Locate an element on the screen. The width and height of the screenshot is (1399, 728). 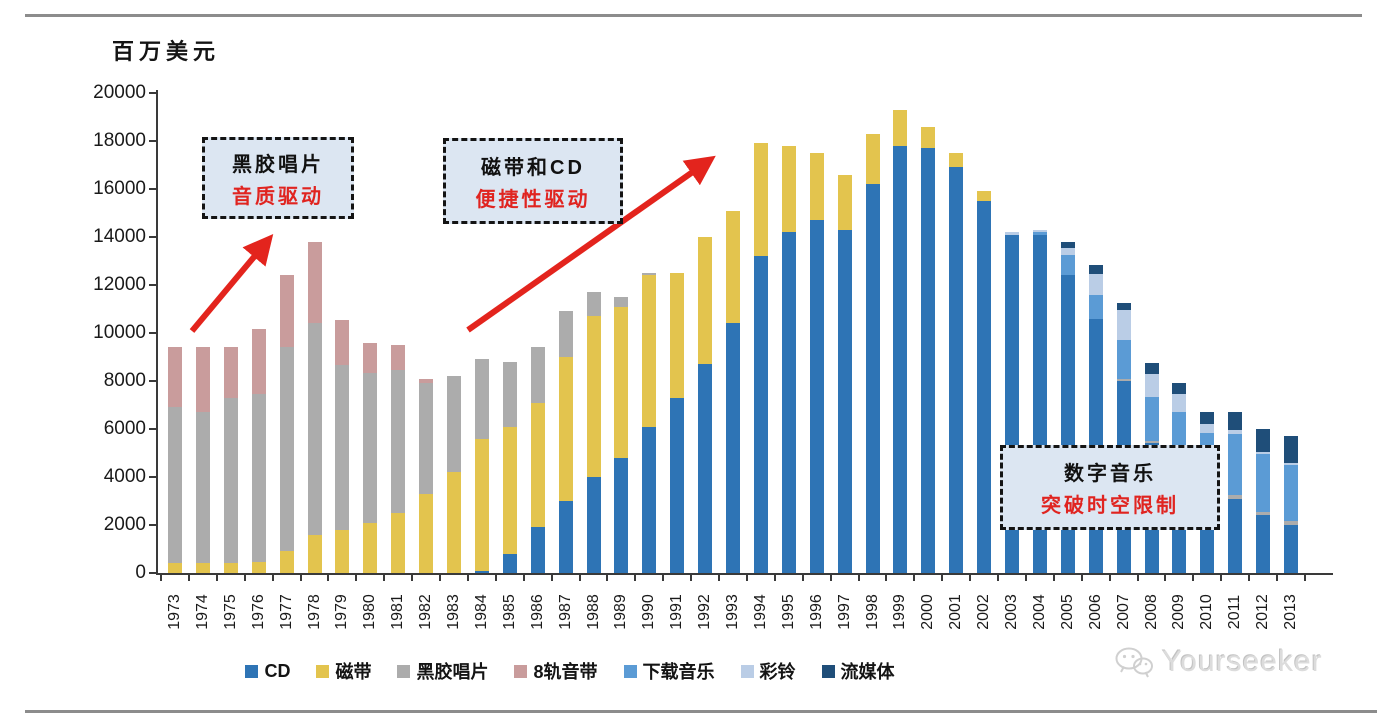
bar-1980-磁带 is located at coordinates (370, 547).